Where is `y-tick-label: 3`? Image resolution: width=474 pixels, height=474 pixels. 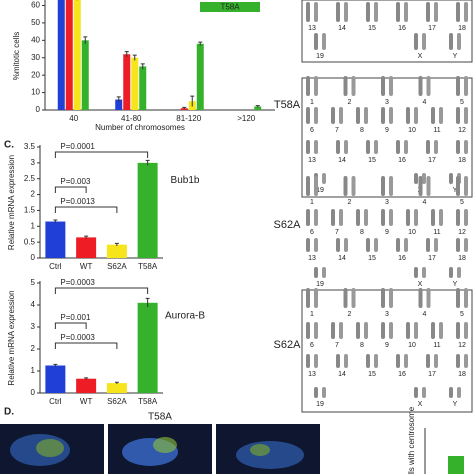
y-tick-label: 3 is located at coordinates (33, 162).